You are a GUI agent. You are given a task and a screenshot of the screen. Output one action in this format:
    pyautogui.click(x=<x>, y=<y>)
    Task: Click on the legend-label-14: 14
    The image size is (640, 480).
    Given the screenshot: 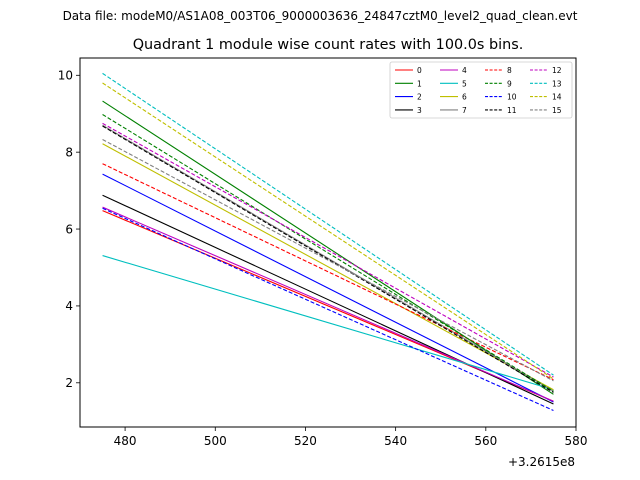 What is the action you would take?
    pyautogui.click(x=557, y=97)
    